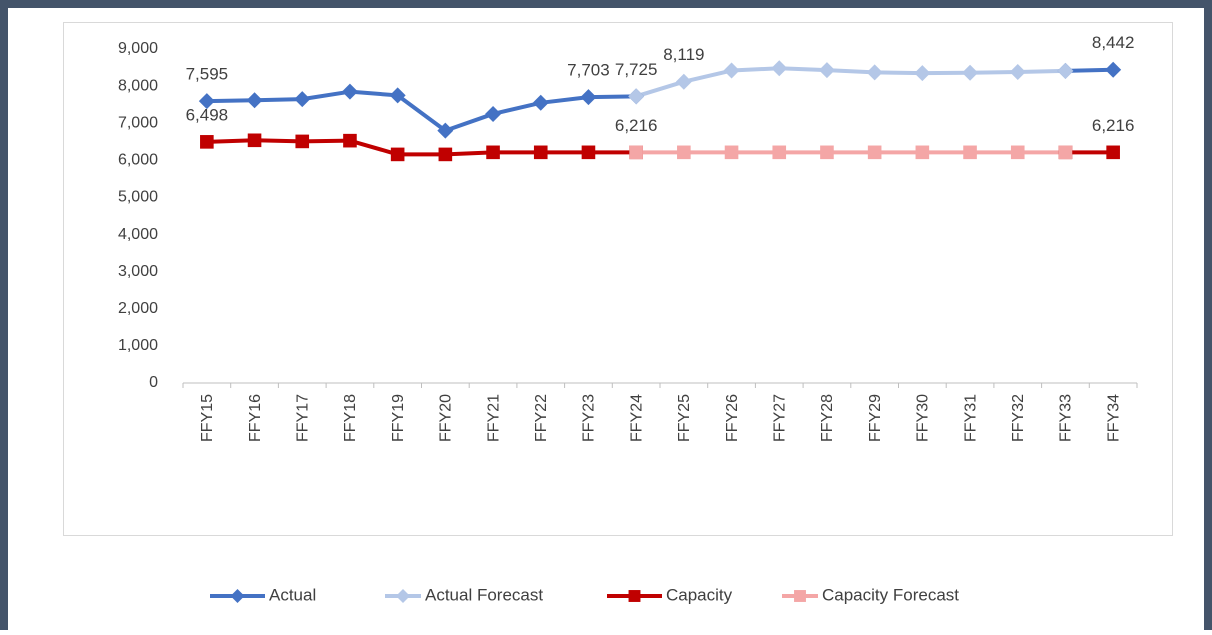  I want to click on legend-label: Capacity Forecast, so click(890, 594).